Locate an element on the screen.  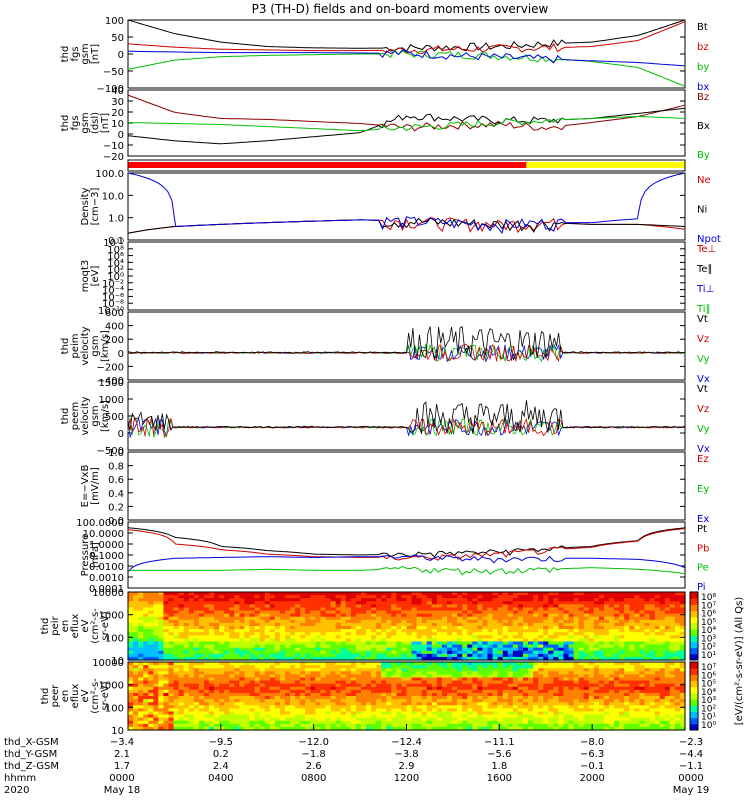
series-Pt is located at coordinates (406, 542).